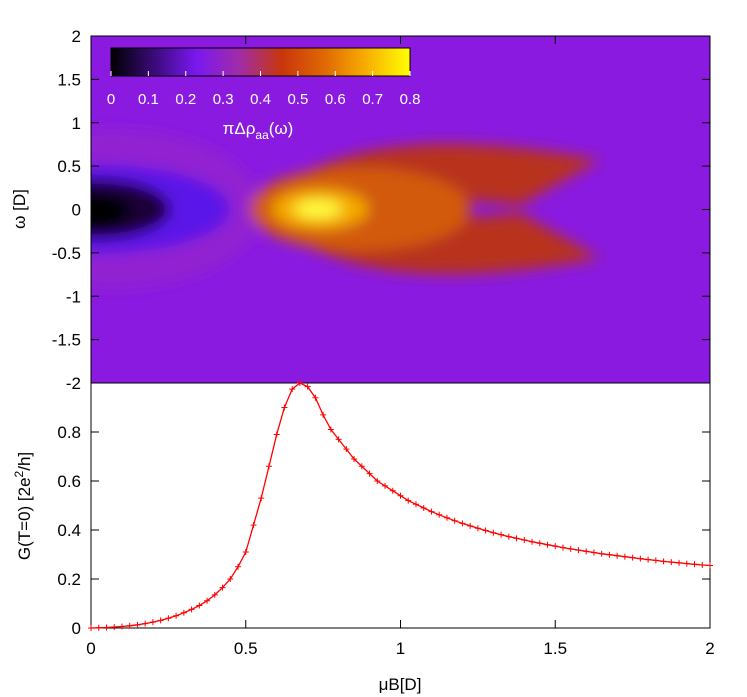 This screenshot has width=747, height=697. Describe the element at coordinates (410, 99) in the screenshot. I see `colorbar-tick-label: 0.8` at that location.